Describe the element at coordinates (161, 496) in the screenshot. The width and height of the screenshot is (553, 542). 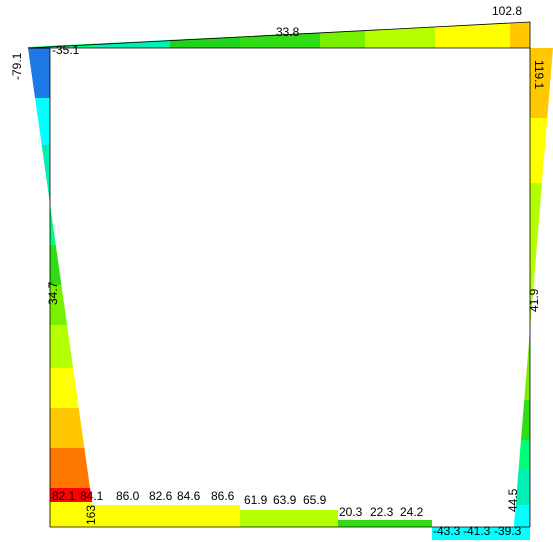
I see `label-bottom-82-6: 82.6` at that location.